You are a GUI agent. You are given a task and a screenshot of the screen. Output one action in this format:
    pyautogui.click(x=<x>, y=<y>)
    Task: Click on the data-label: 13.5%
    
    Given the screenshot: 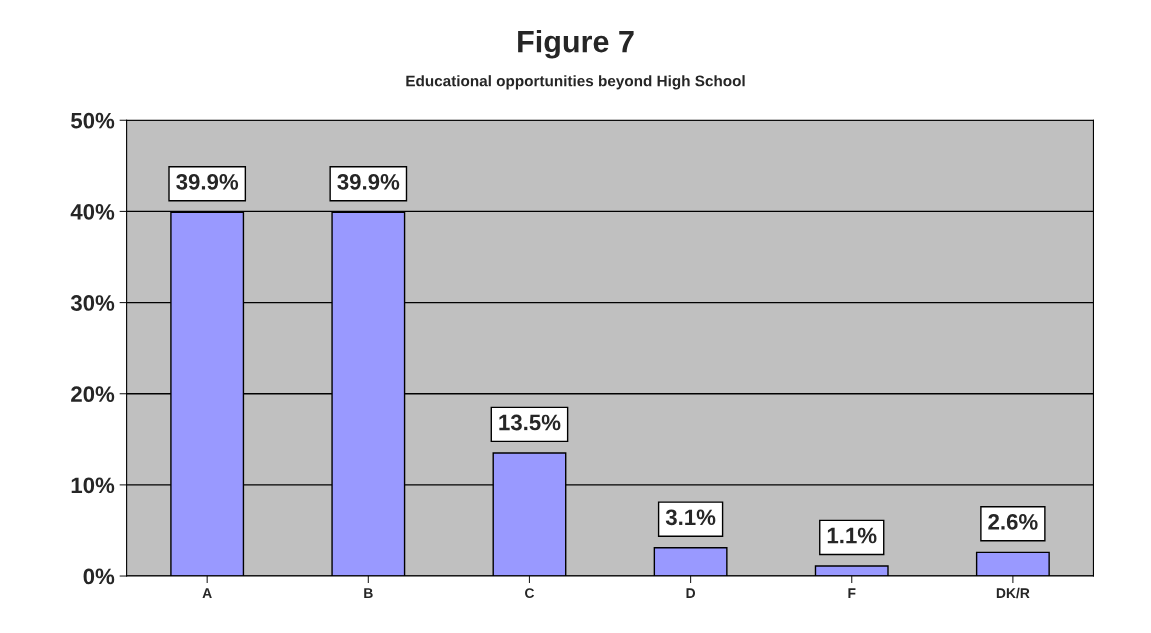 What is the action you would take?
    pyautogui.click(x=530, y=422)
    